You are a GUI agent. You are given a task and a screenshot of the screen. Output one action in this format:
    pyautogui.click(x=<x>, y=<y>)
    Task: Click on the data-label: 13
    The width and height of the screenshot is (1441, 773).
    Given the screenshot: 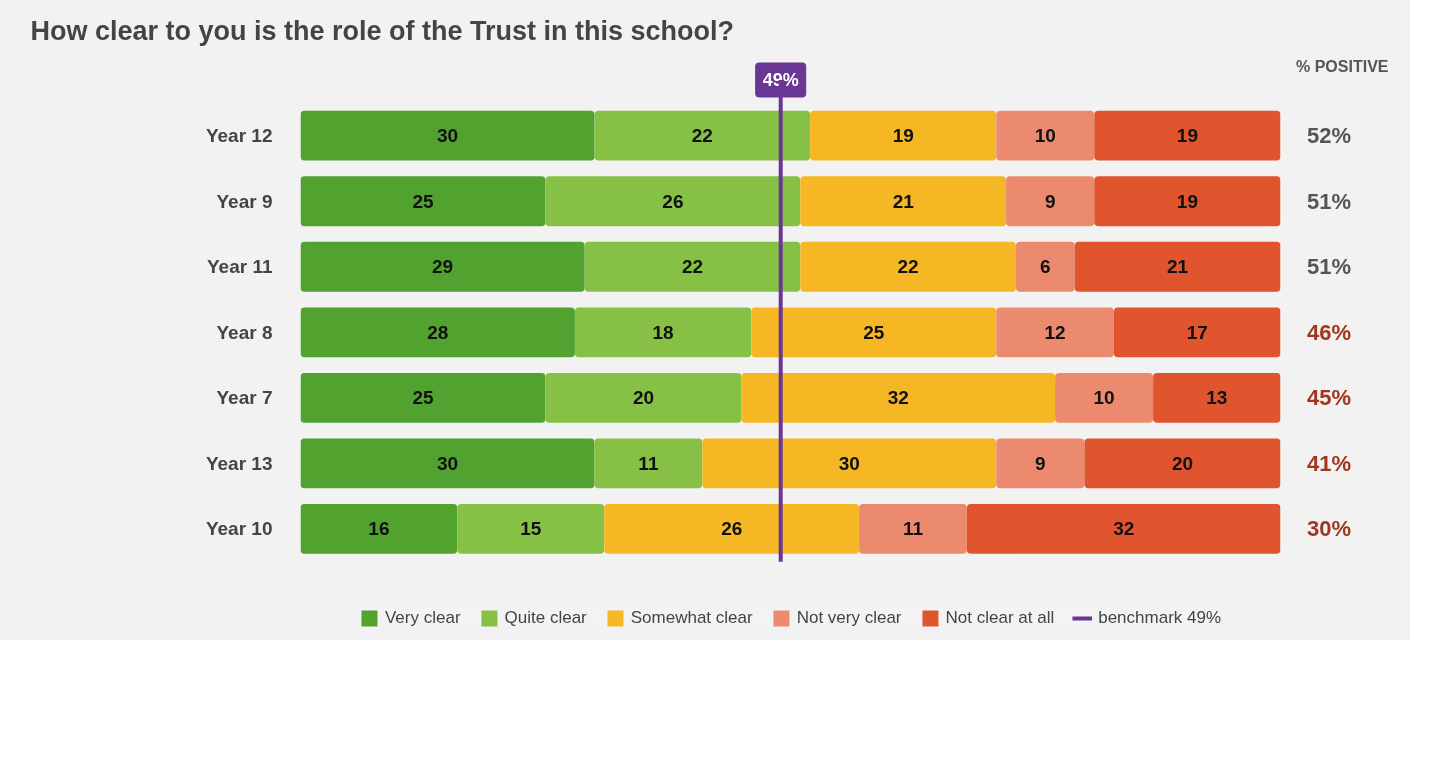 What is the action you would take?
    pyautogui.click(x=1217, y=398)
    